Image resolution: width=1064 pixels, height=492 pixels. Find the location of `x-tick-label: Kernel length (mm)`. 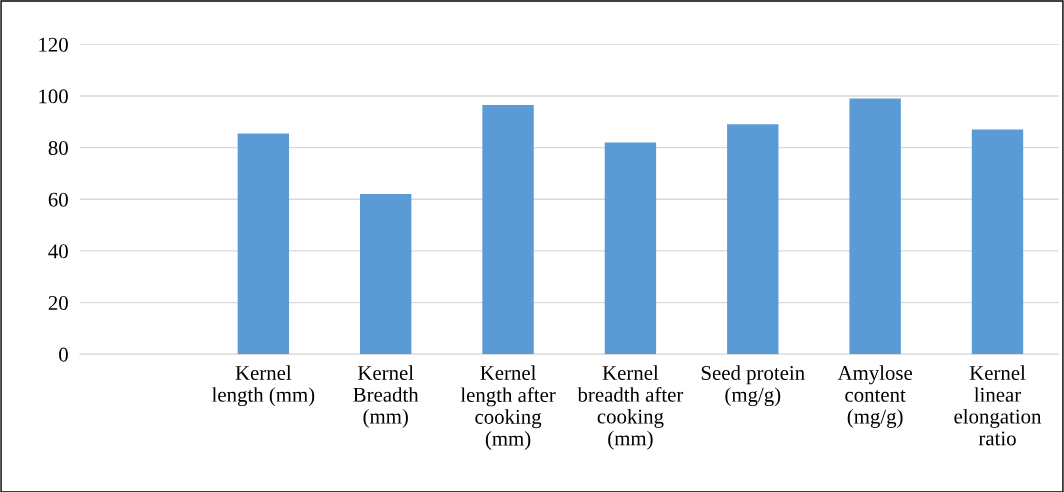

x-tick-label: Kernel length (mm) is located at coordinates (263, 386).